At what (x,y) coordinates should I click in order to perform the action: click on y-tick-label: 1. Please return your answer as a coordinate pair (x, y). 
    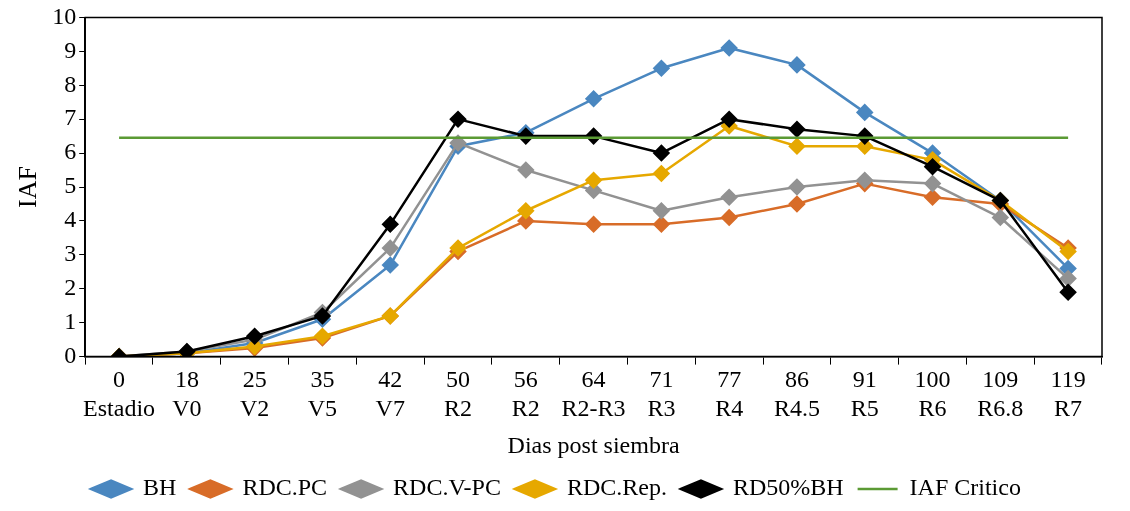
    Looking at the image, I should click on (70, 320).